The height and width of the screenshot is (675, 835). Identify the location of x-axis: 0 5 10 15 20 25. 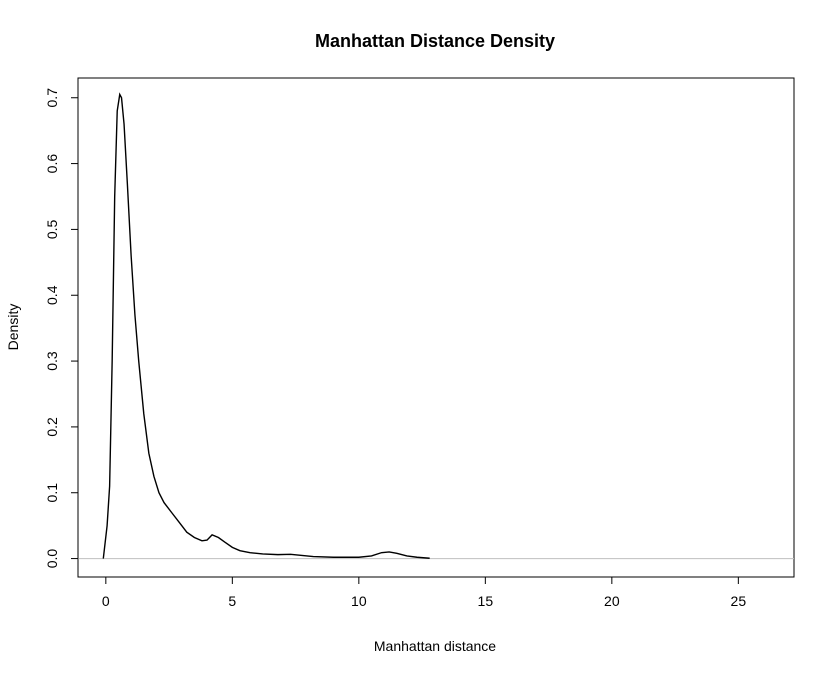
(424, 592).